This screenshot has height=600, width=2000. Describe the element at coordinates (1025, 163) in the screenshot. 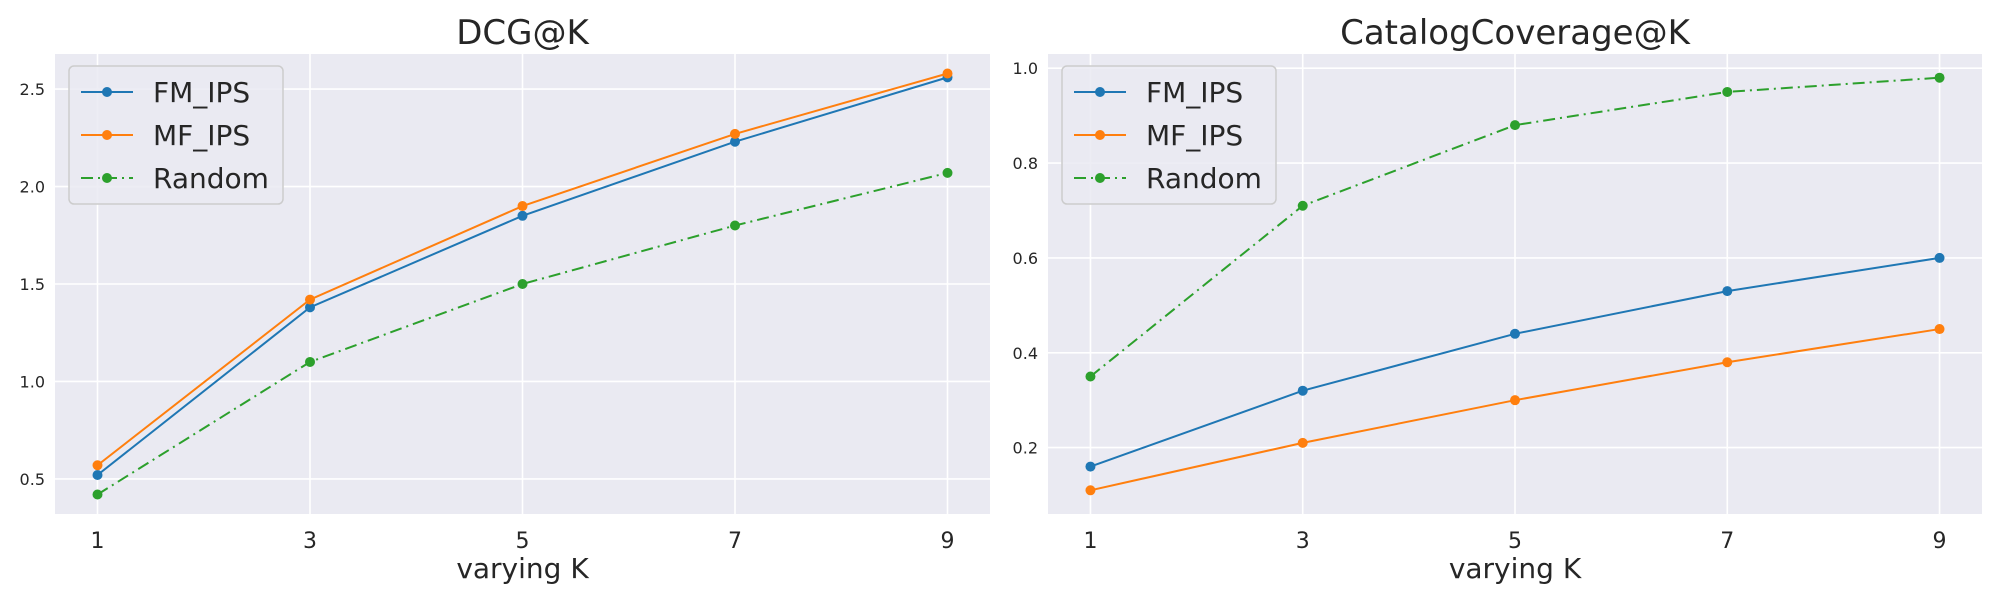

I see `y-tick-label: 0.8` at that location.